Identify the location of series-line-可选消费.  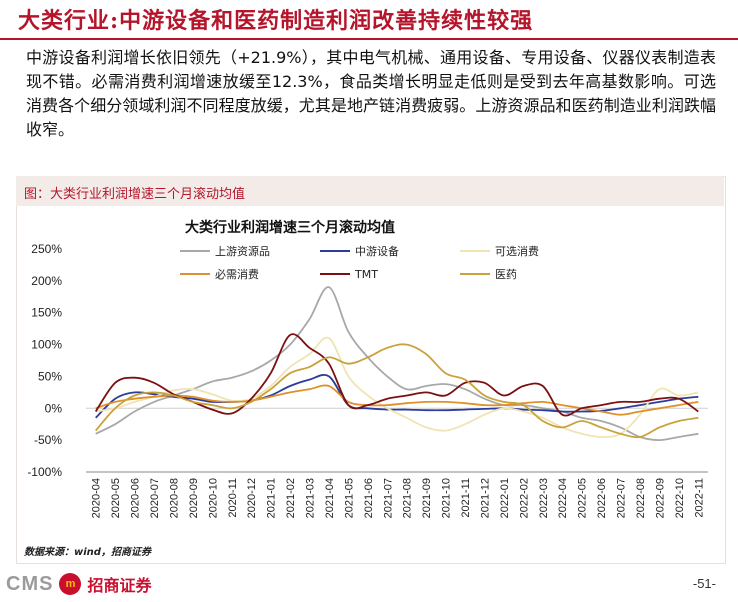
(397, 387).